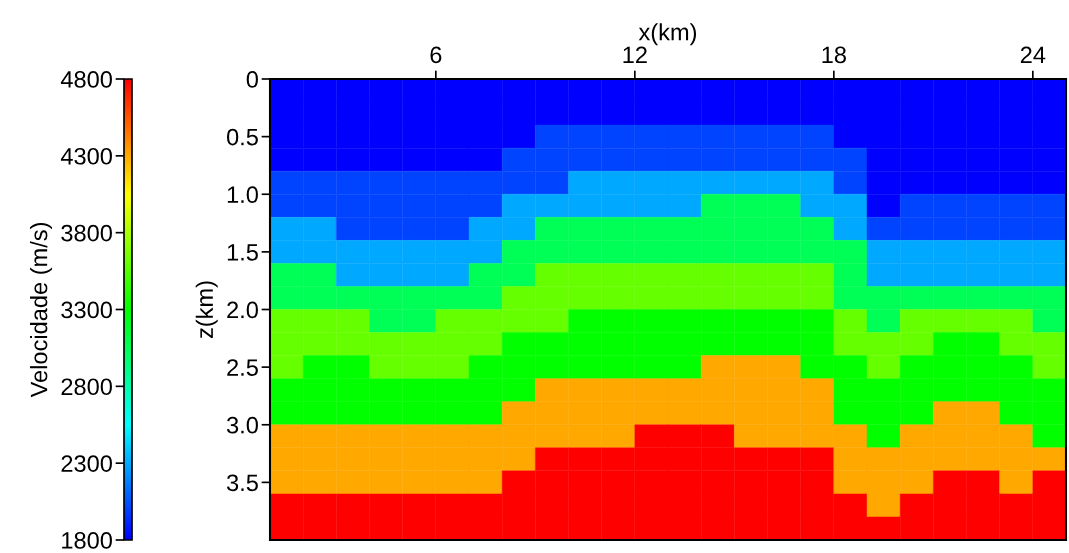  I want to click on y-tick-label: 1.5, so click(242, 252).